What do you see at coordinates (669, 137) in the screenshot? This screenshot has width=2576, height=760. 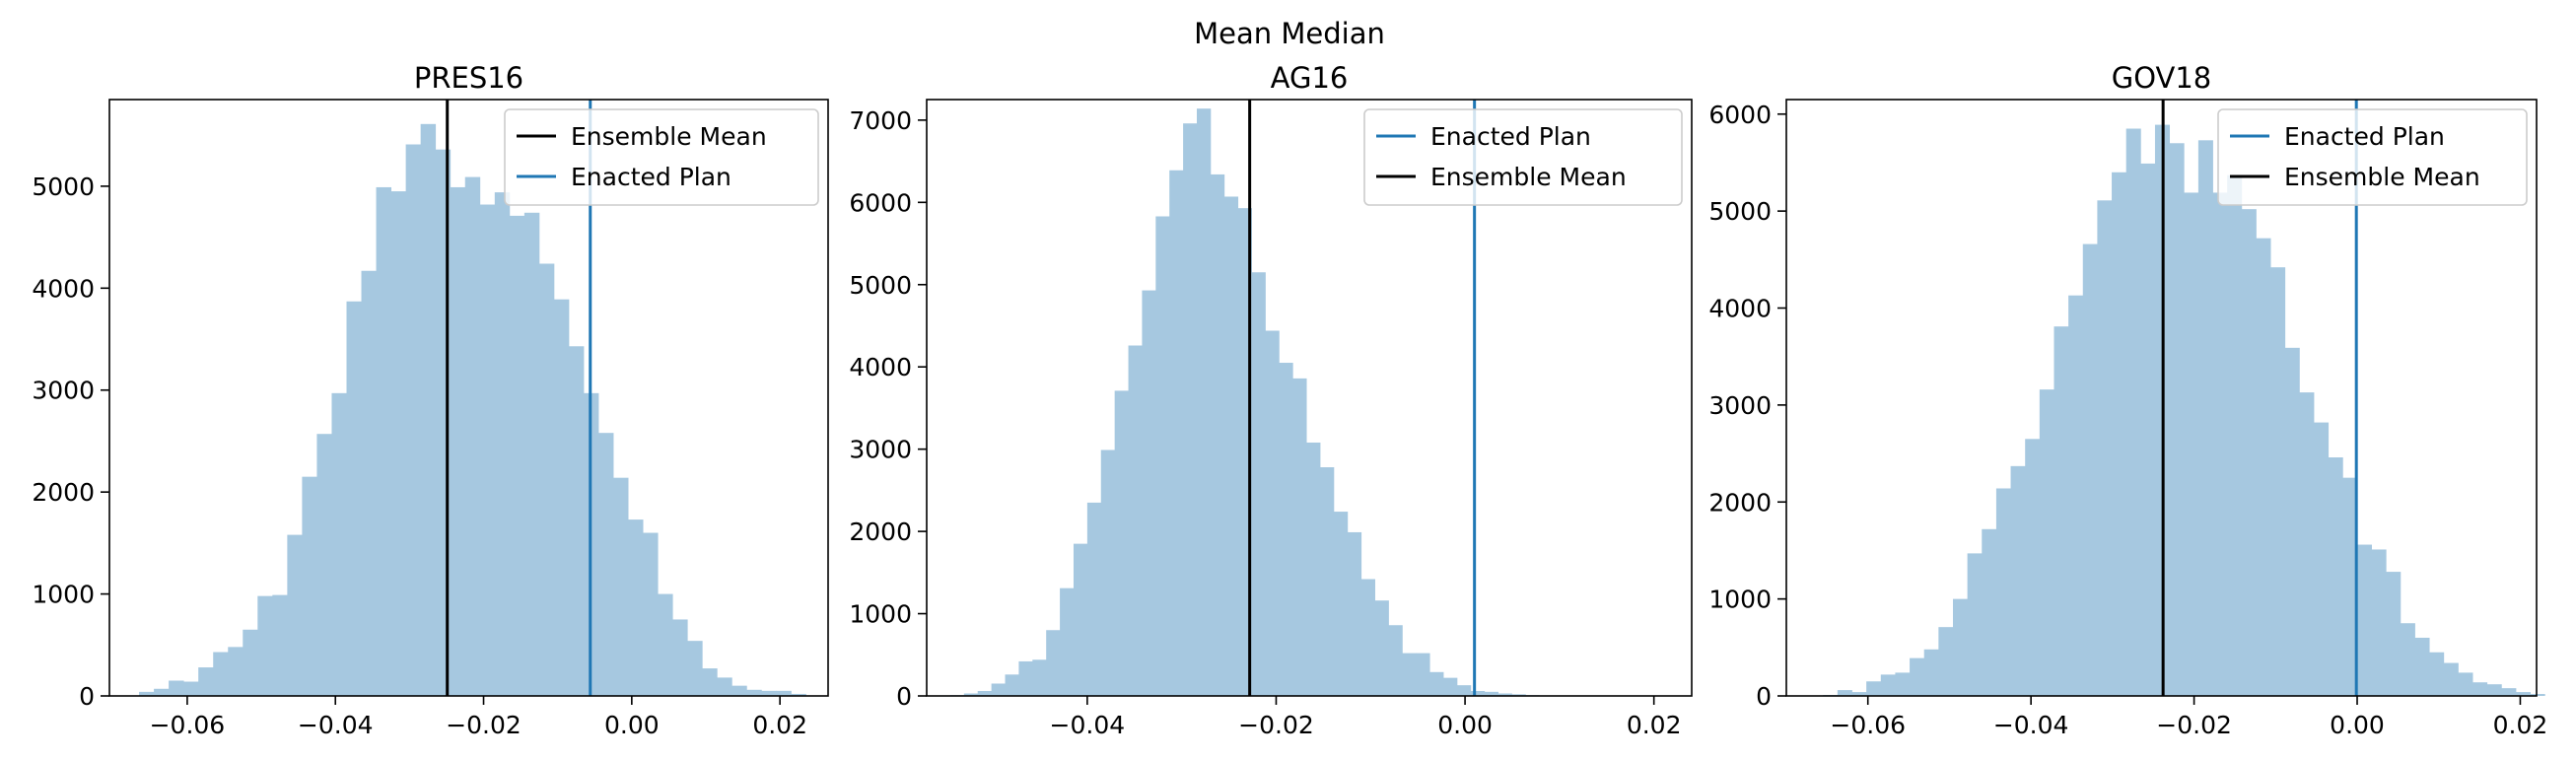 I see `legend-label: Ensemble Mean` at bounding box center [669, 137].